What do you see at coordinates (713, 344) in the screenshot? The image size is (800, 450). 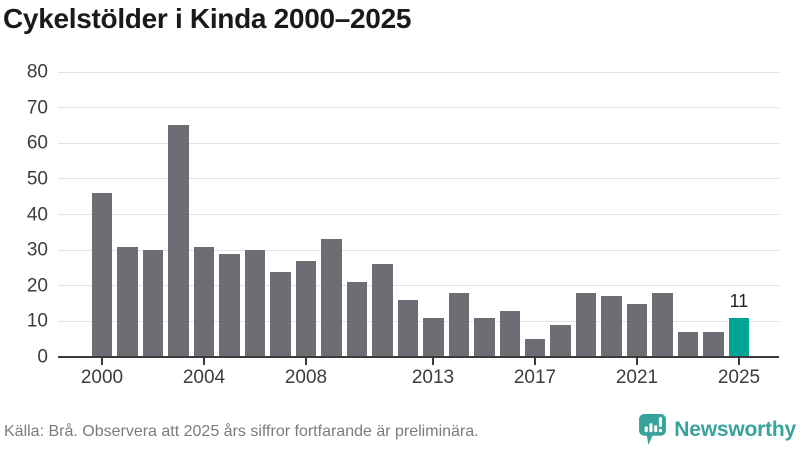 I see `bar-2024` at bounding box center [713, 344].